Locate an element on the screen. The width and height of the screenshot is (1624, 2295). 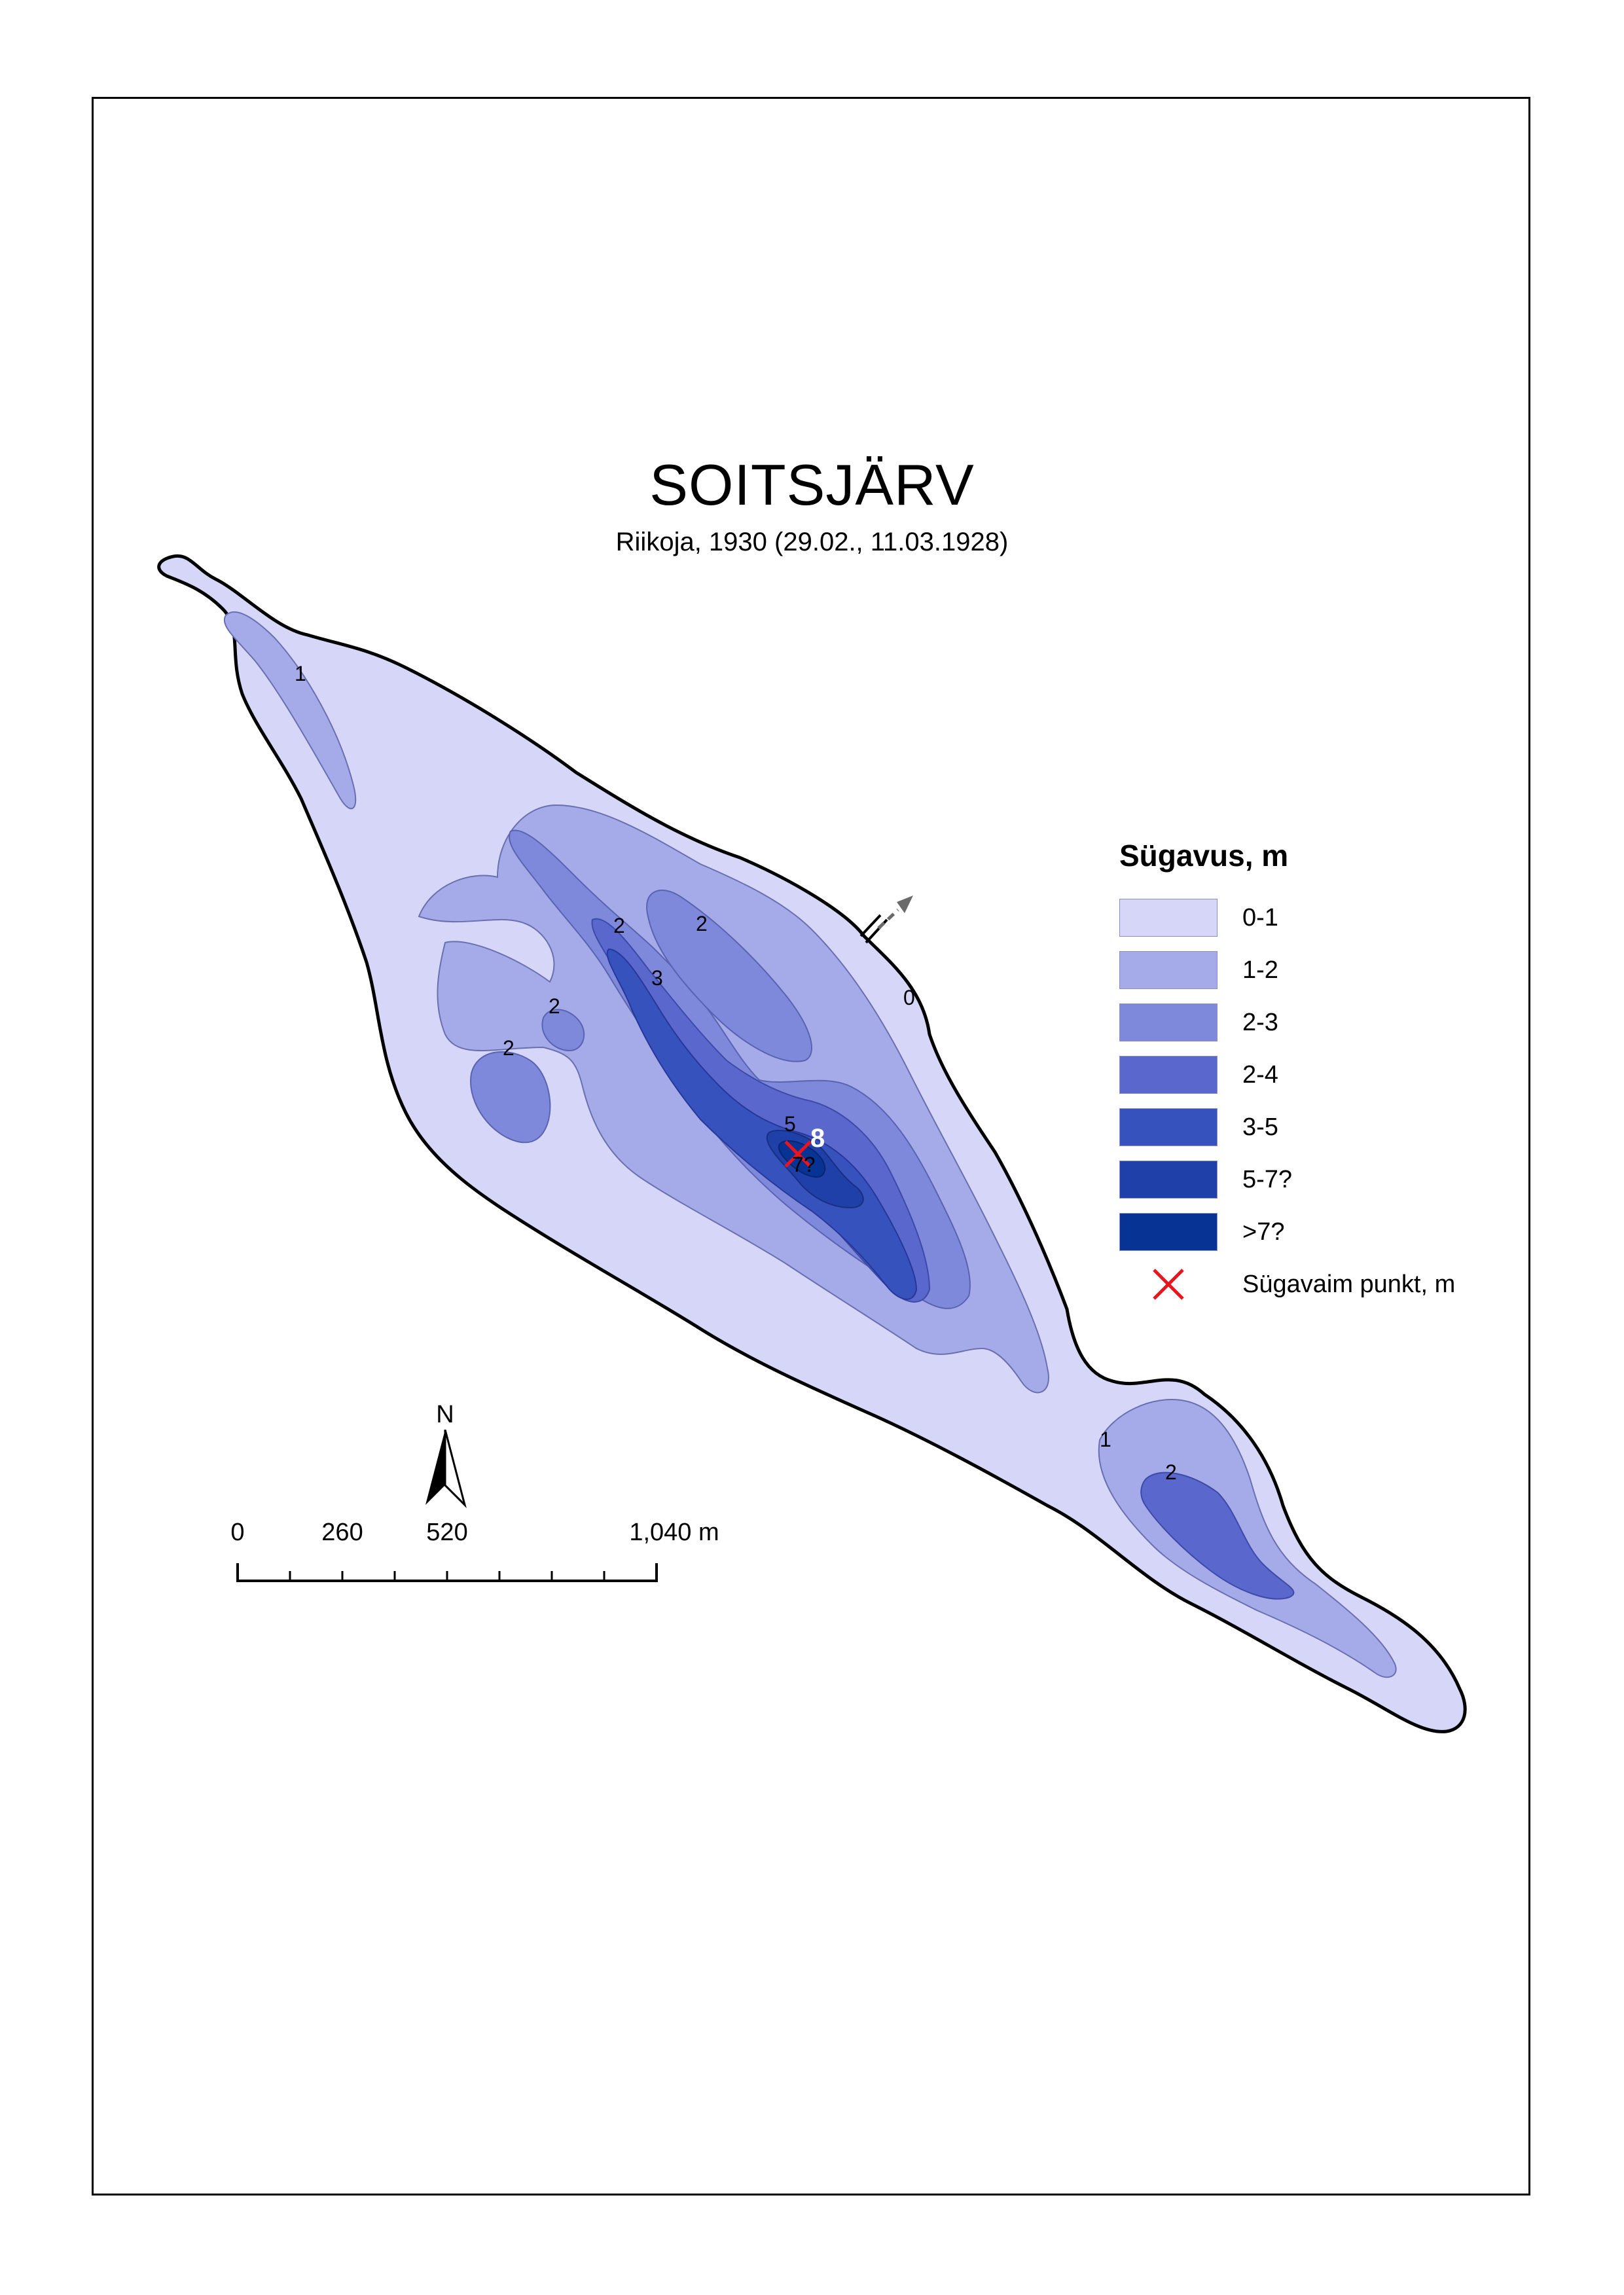
legend-row: 1-2 is located at coordinates (1302, 970).